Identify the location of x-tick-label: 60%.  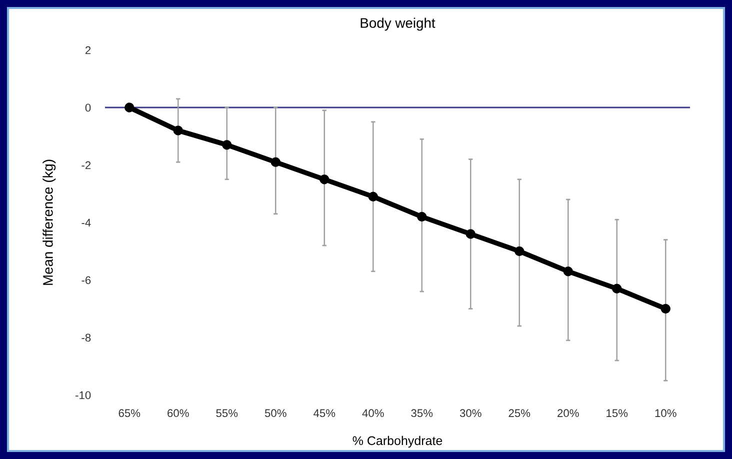
(178, 413).